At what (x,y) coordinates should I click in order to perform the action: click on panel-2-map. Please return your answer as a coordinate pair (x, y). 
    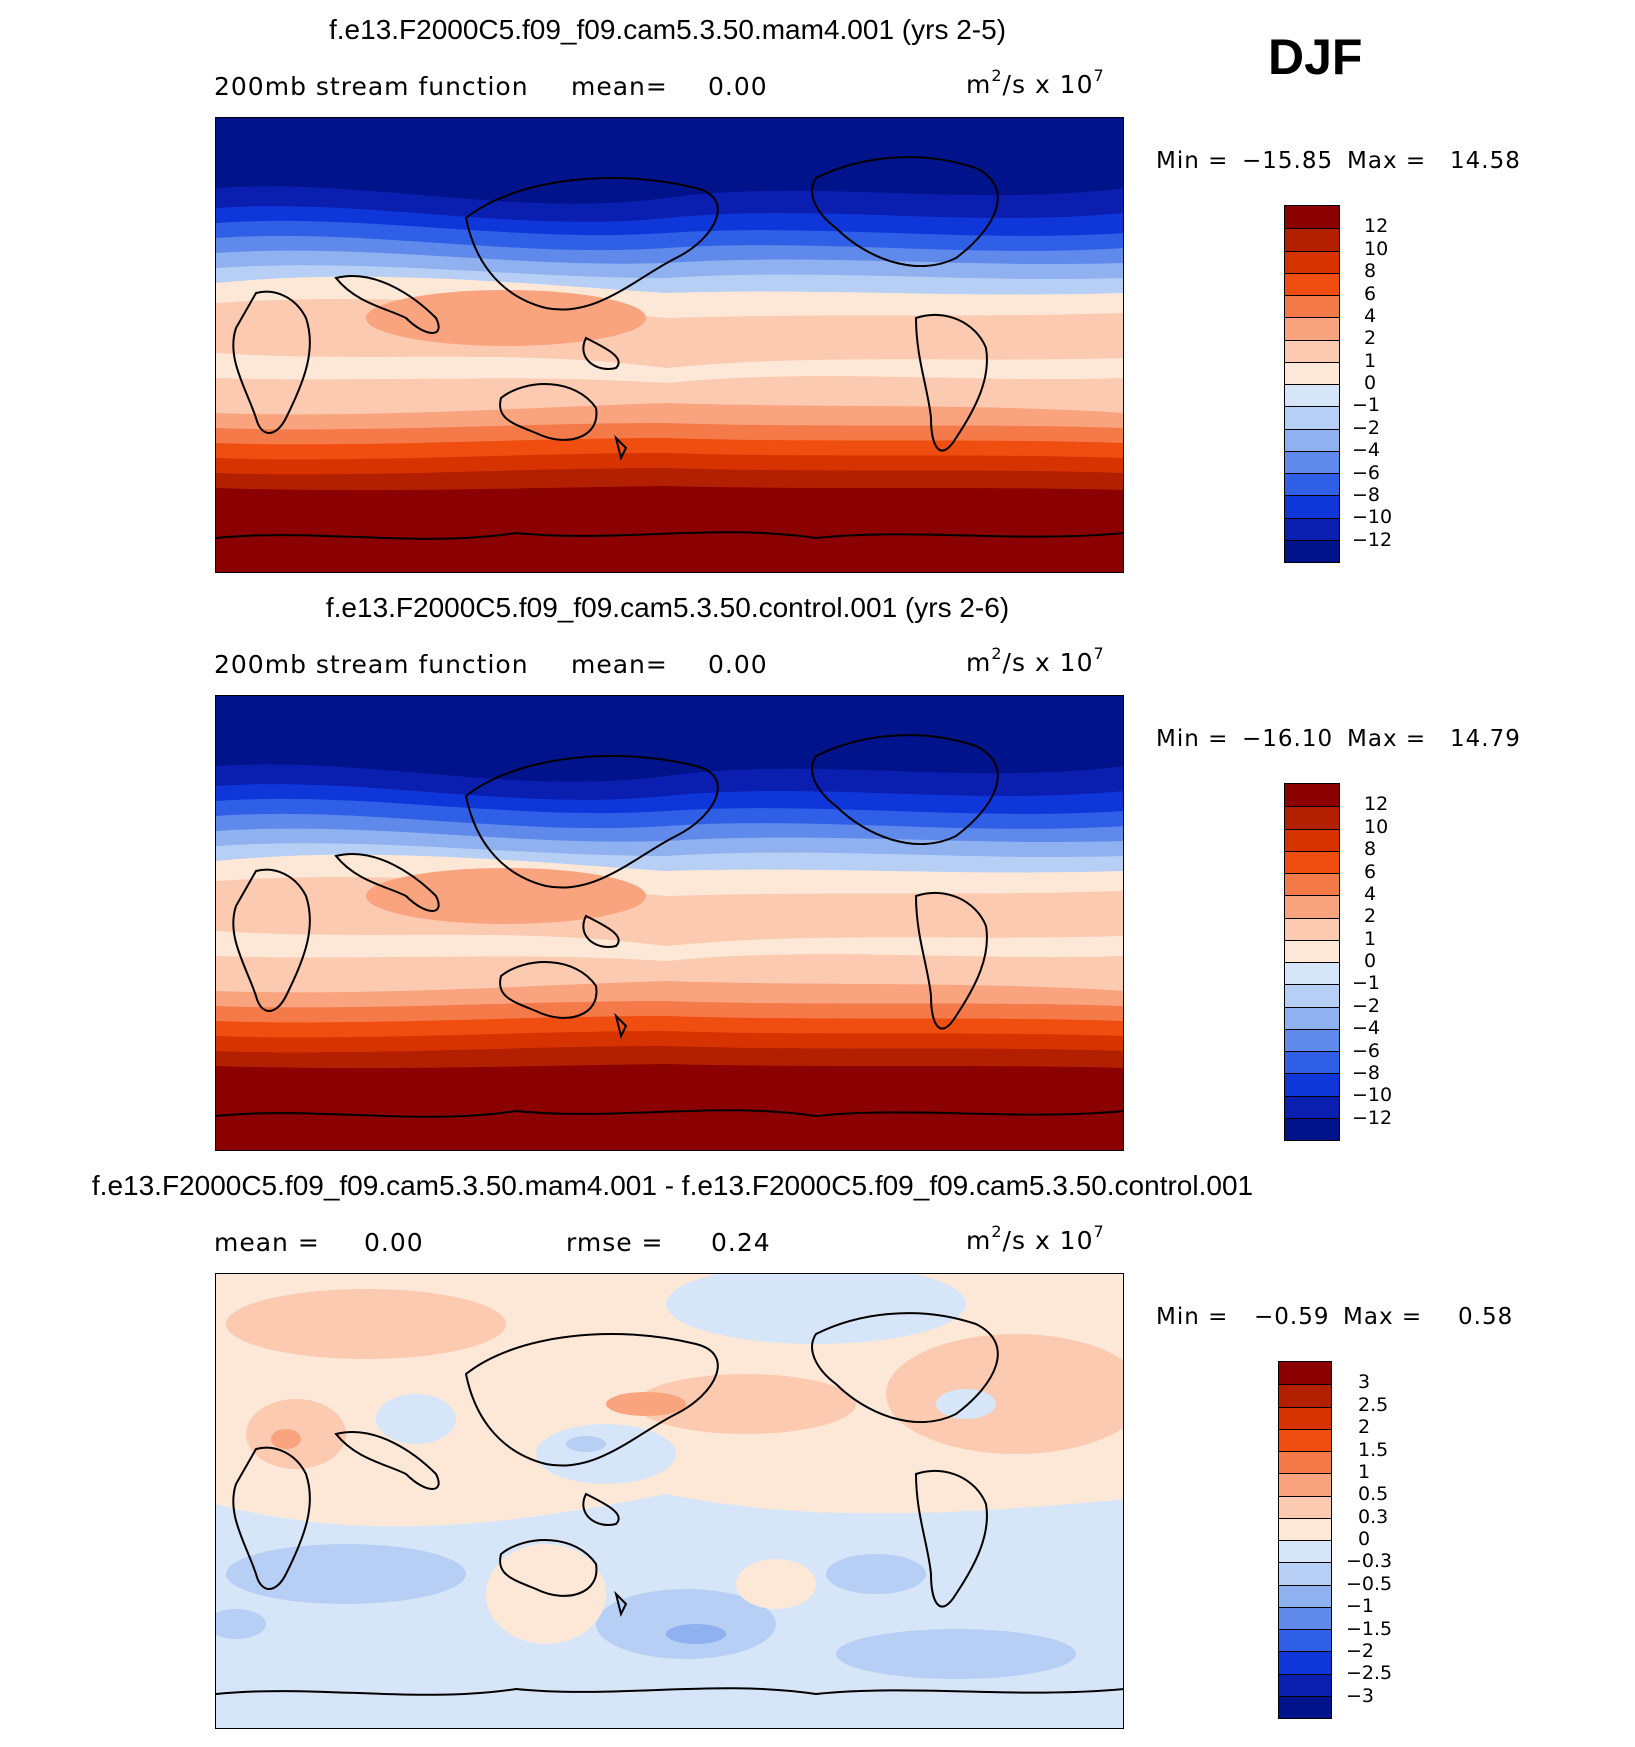
    Looking at the image, I should click on (669, 923).